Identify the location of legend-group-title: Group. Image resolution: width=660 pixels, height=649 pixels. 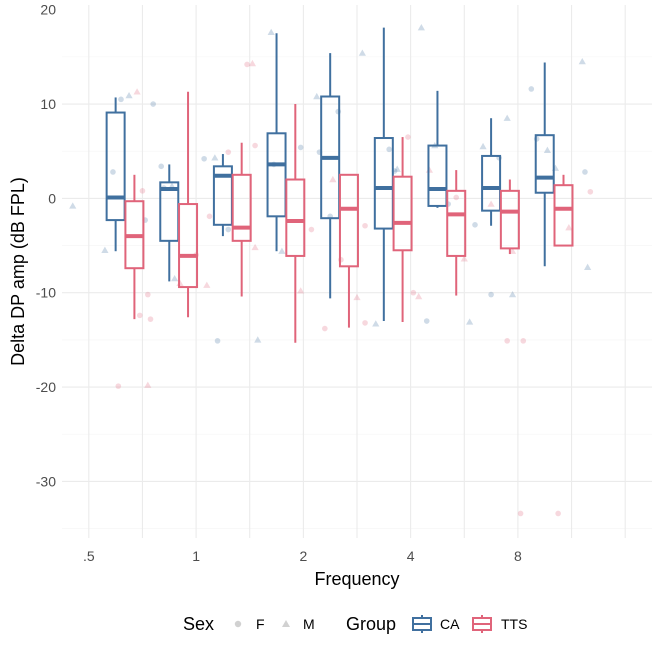
(371, 624).